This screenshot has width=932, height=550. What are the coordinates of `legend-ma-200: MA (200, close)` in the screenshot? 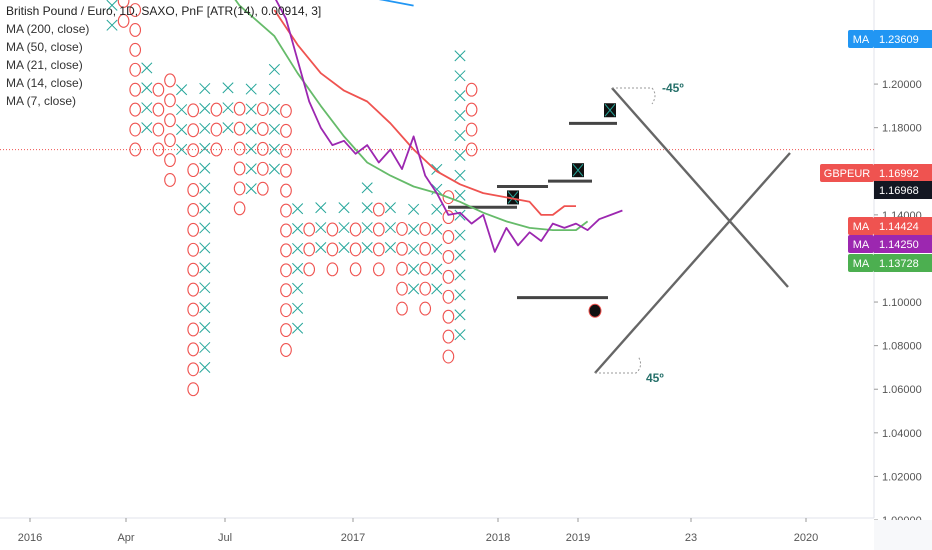 It's located at (48, 29).